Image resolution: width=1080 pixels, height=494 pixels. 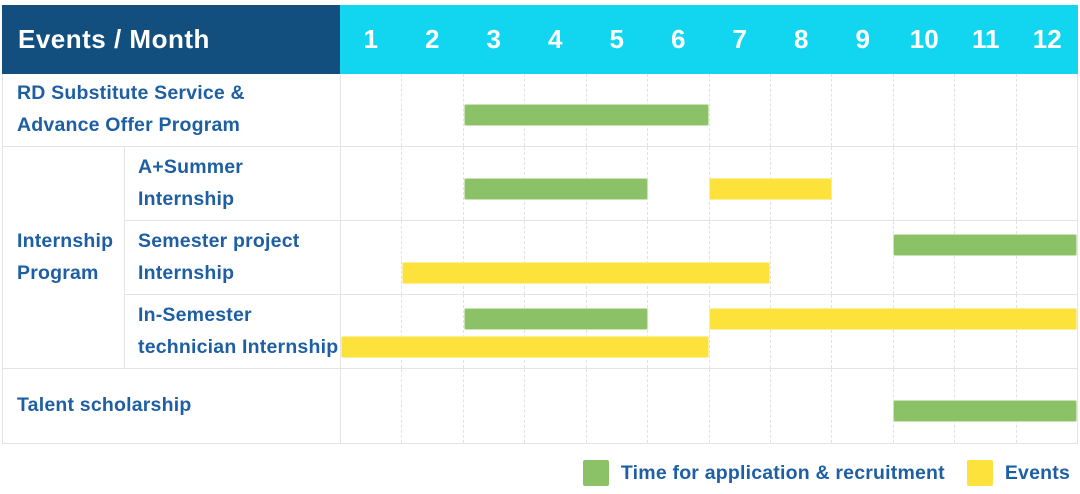 What do you see at coordinates (129, 125) in the screenshot?
I see `label-line: Advance Offer Program` at bounding box center [129, 125].